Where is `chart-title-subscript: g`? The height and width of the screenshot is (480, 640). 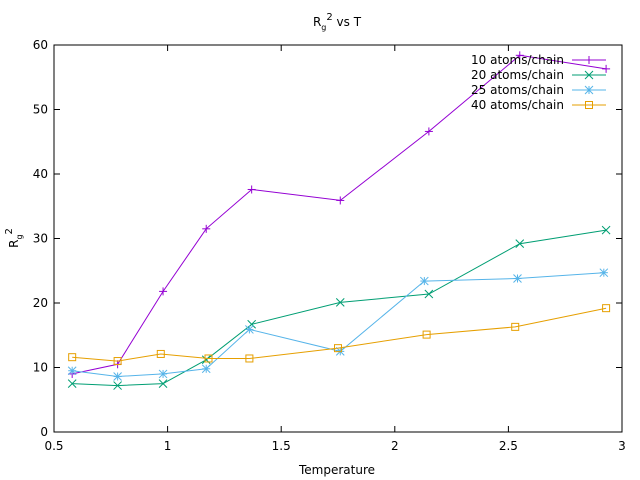 chart-title-subscript: g is located at coordinates (323, 27).